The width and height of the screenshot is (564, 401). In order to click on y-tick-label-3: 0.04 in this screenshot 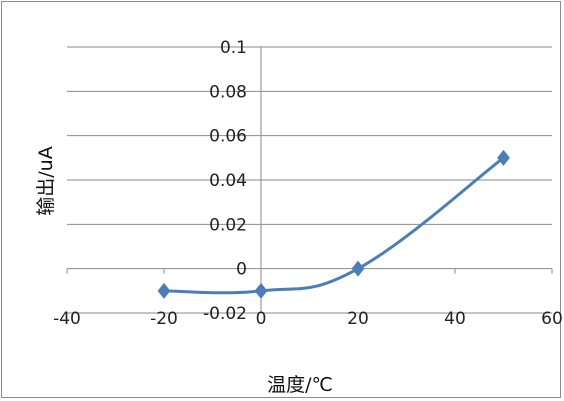, I will do `click(228, 181)`.